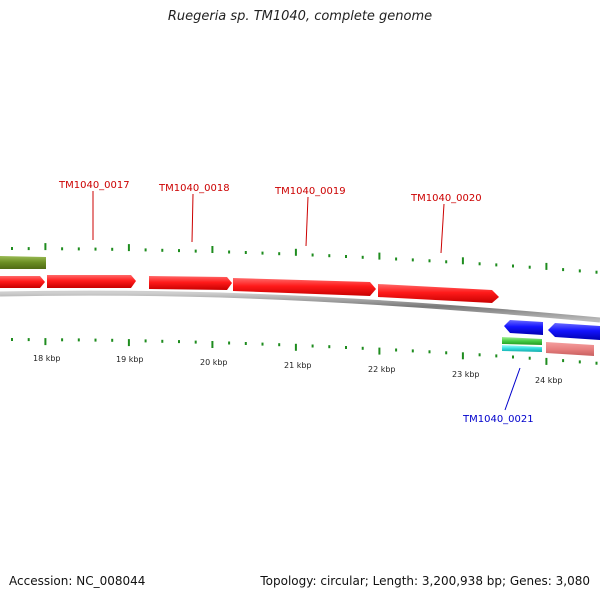 Image resolution: width=600 pixels, height=600 pixels. Describe the element at coordinates (298, 365) in the screenshot. I see `ruler-label: 21 kbp` at that location.